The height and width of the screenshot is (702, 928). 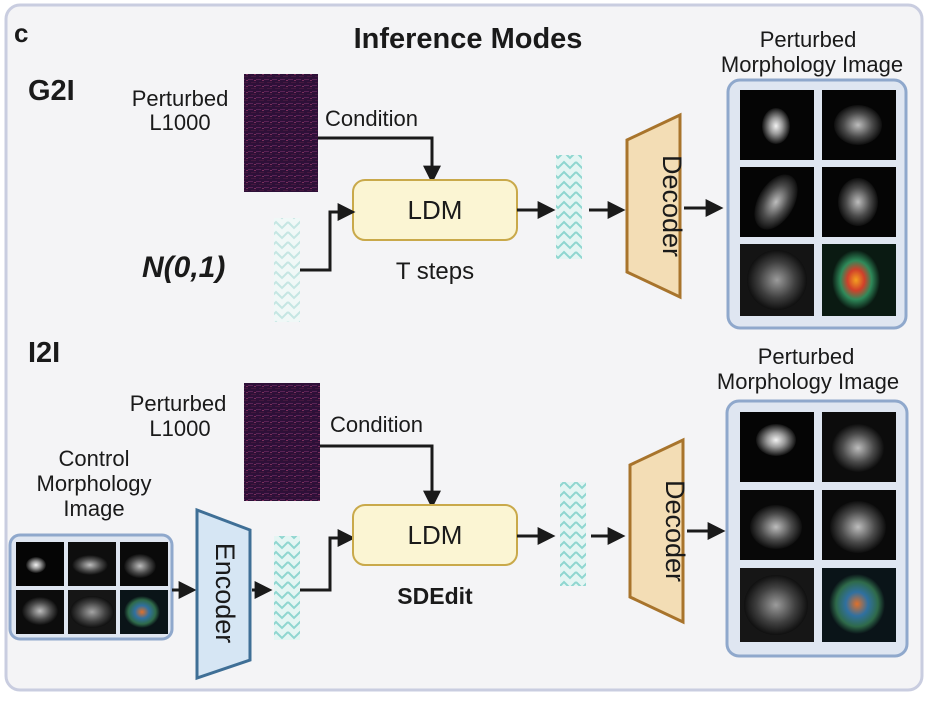 I want to click on g2i-decoder-label: Decoder, so click(x=672, y=206).